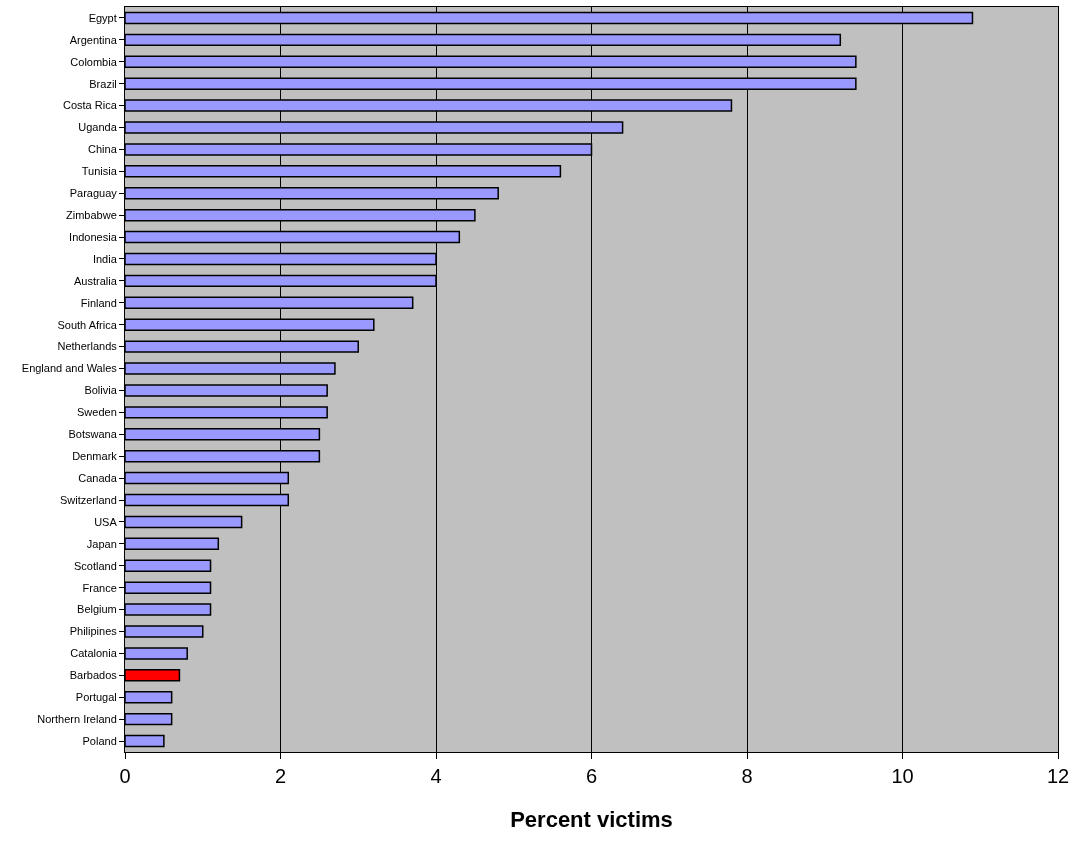 The height and width of the screenshot is (857, 1078). Describe the element at coordinates (87, 346) in the screenshot. I see `y-tick-label: Netherlands` at that location.